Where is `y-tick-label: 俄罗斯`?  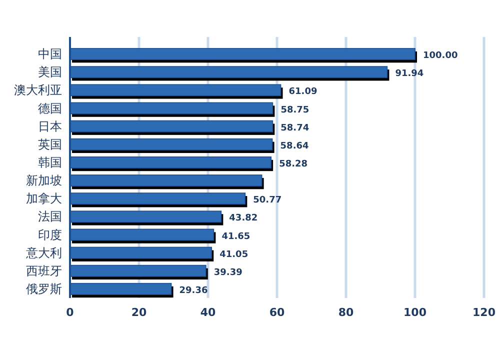
y-tick-label: 俄罗斯 is located at coordinates (44, 289).